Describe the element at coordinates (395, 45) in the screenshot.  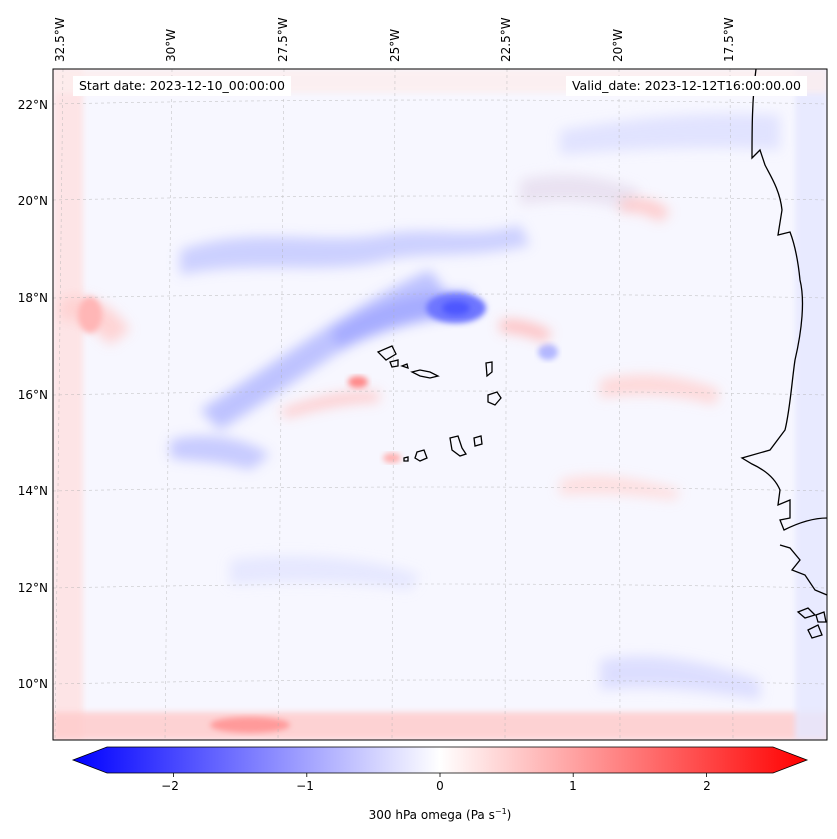
I see `lon-label-25w: 25°W` at that location.